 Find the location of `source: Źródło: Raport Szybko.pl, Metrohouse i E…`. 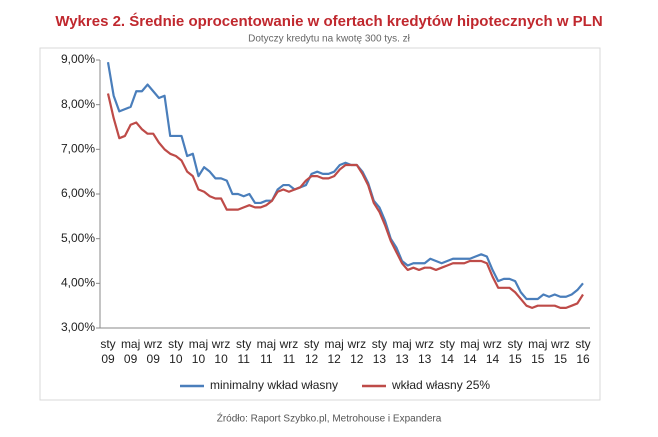

source: Źródło: Raport Szybko.pl, Metrohouse i E… is located at coordinates (329, 418).